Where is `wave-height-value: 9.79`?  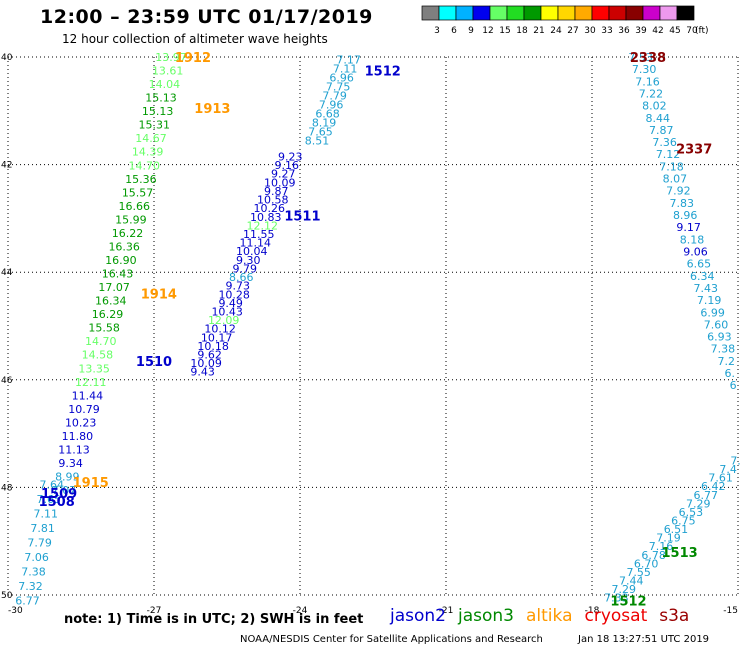 wave-height-value: 9.79 is located at coordinates (244, 268).